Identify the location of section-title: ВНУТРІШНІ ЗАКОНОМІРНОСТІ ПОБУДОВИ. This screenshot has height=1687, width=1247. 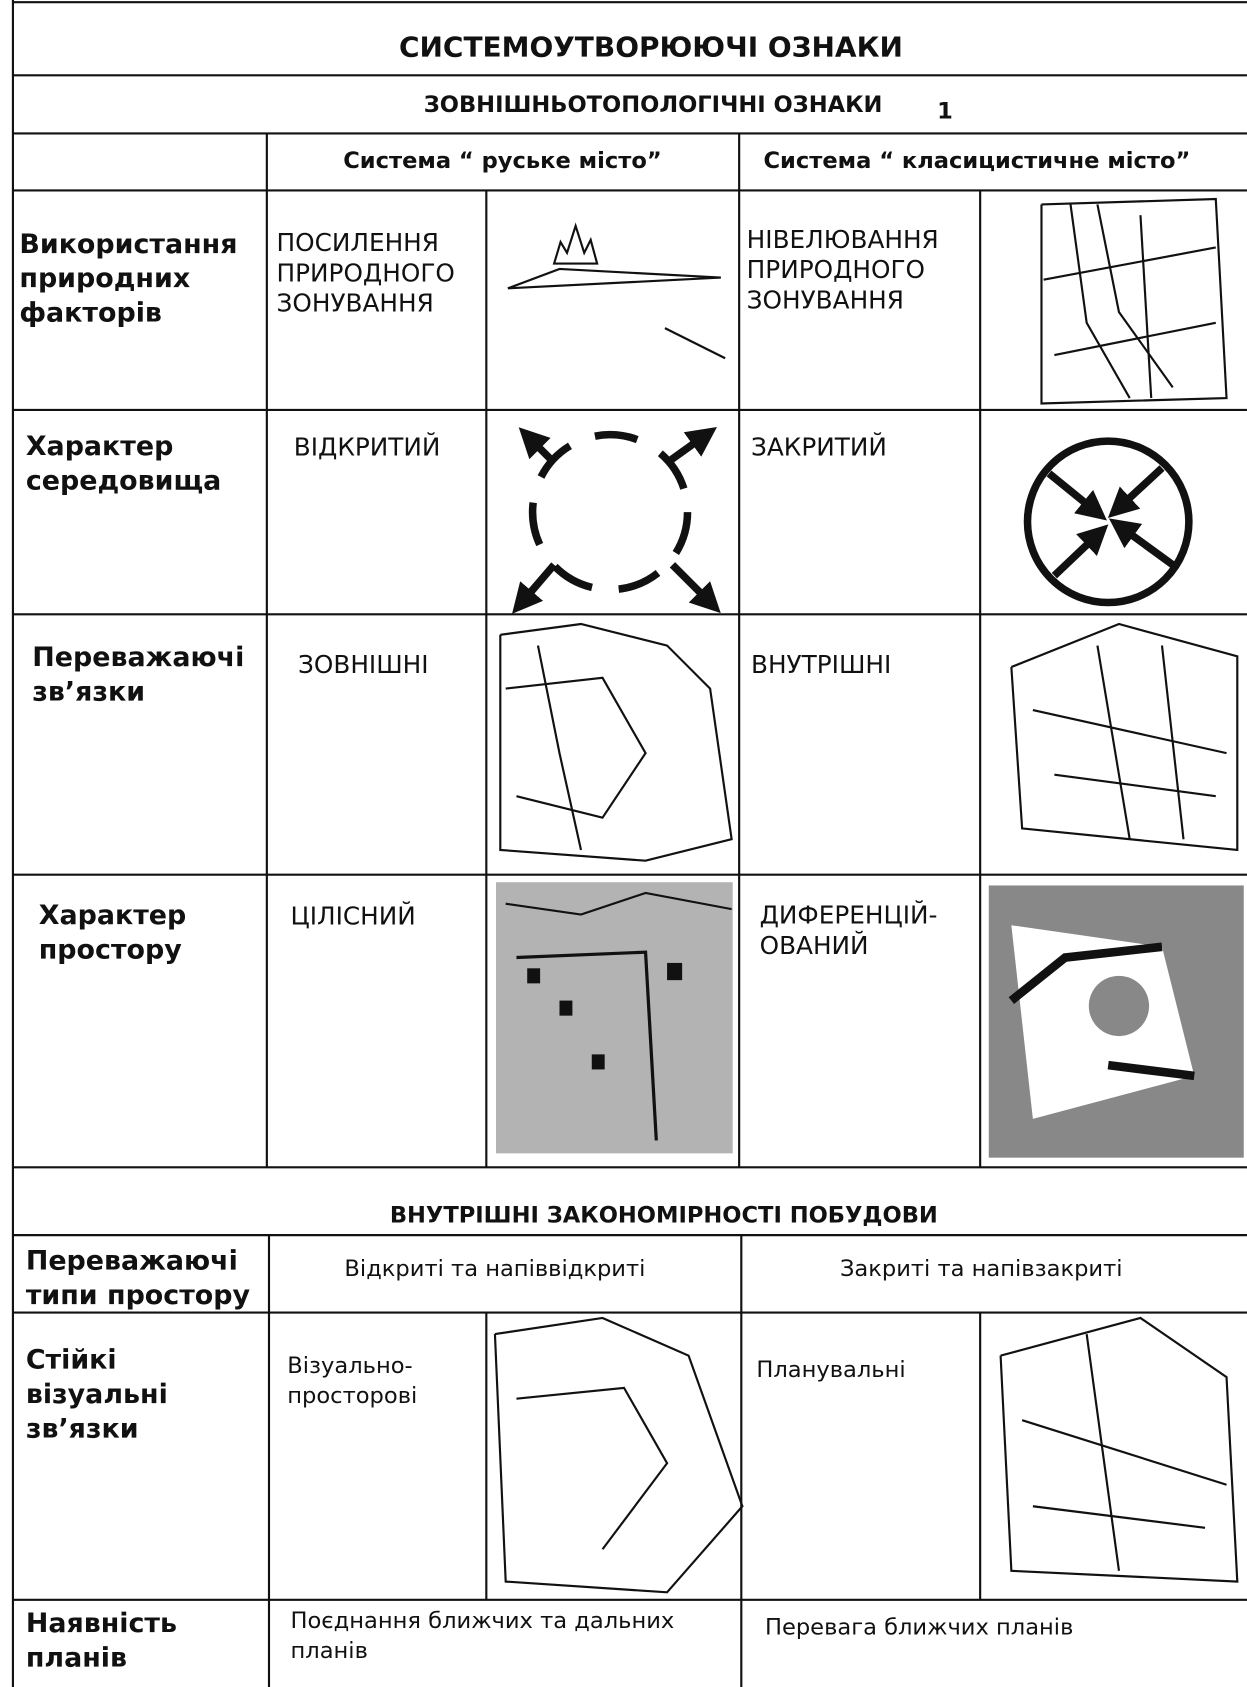
(664, 1215).